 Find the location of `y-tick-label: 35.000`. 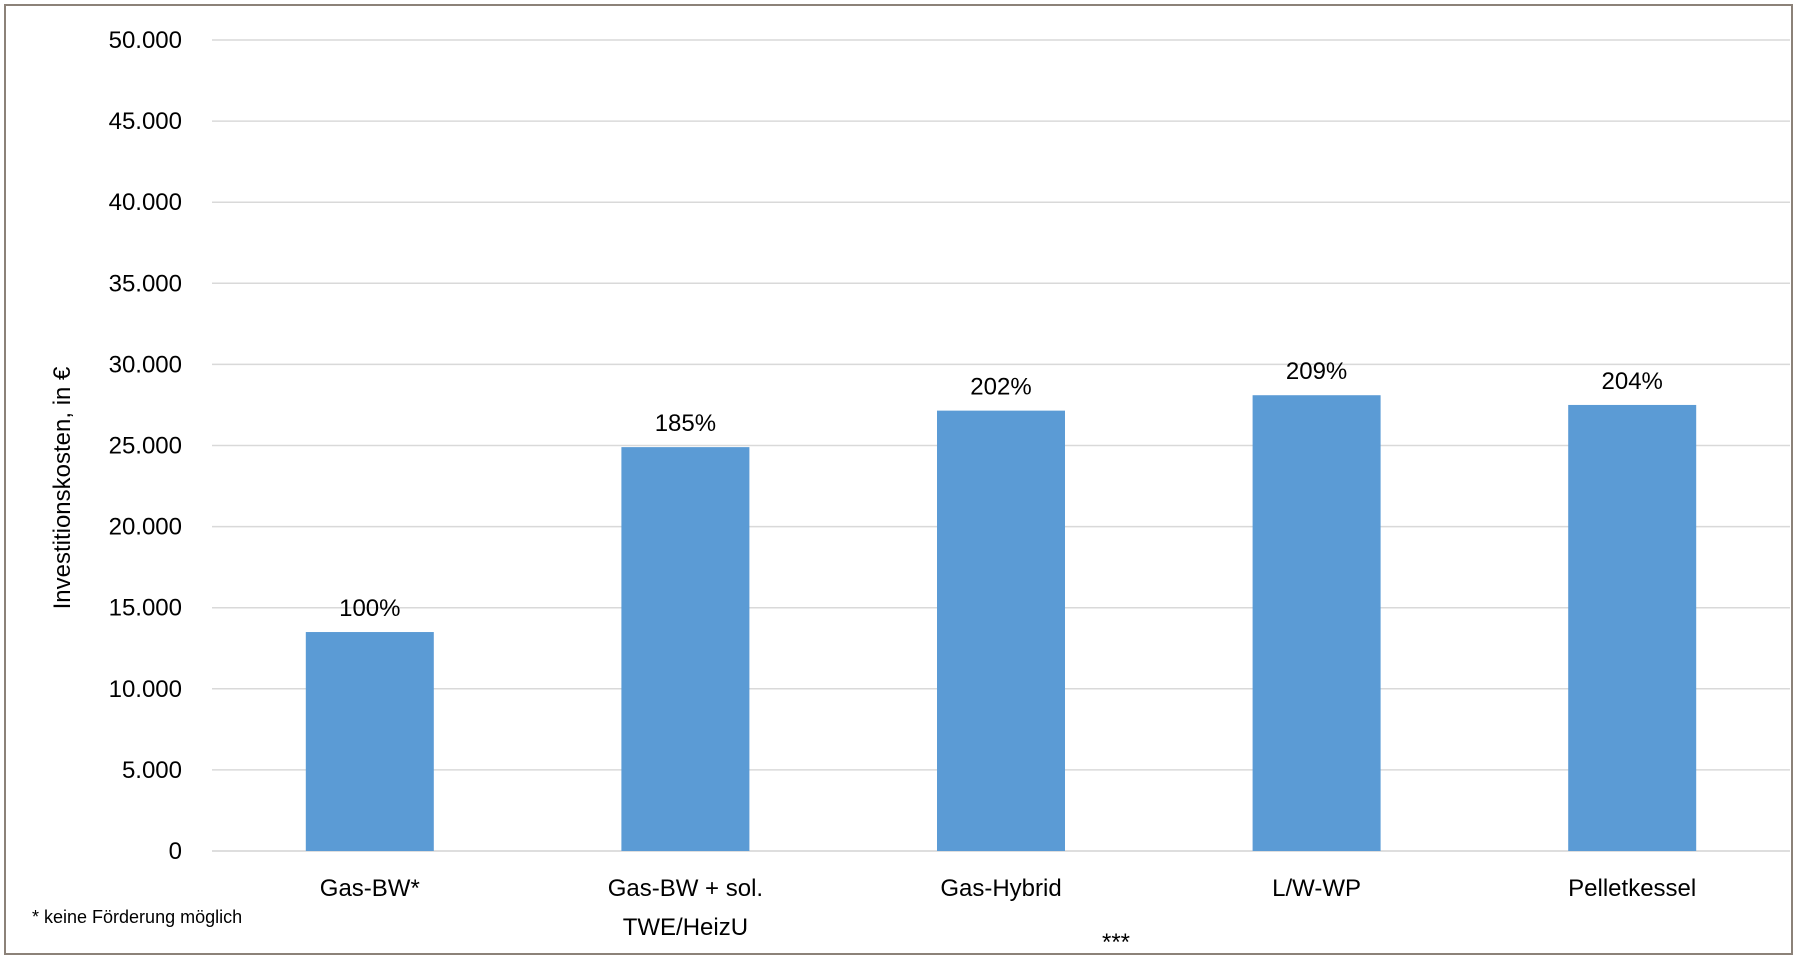

y-tick-label: 35.000 is located at coordinates (145, 283).